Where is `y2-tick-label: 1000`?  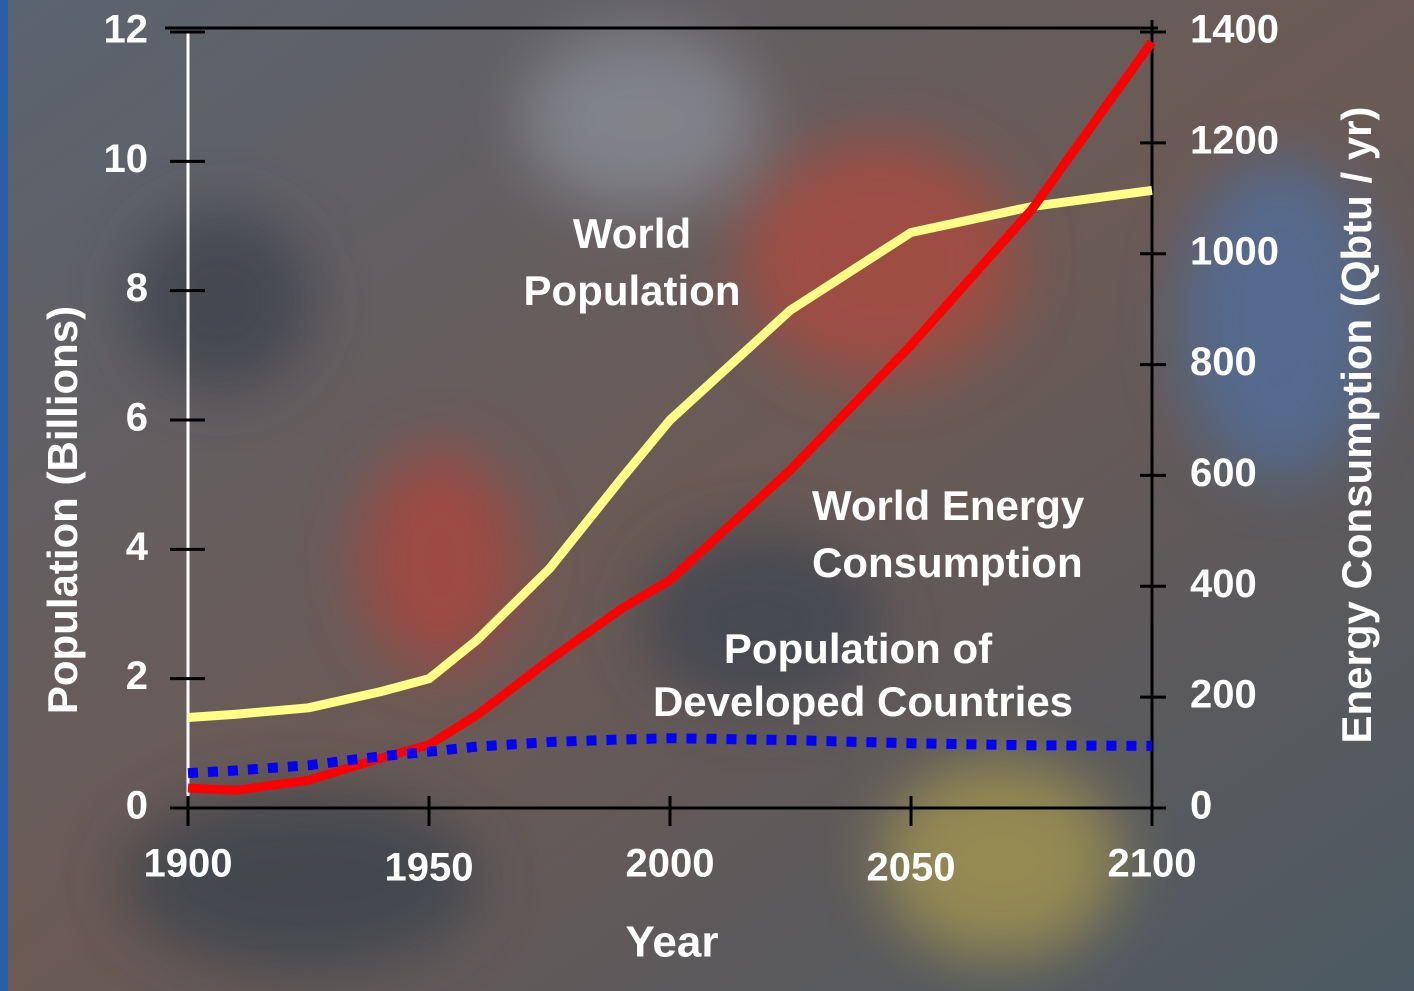
y2-tick-label: 1000 is located at coordinates (1234, 251).